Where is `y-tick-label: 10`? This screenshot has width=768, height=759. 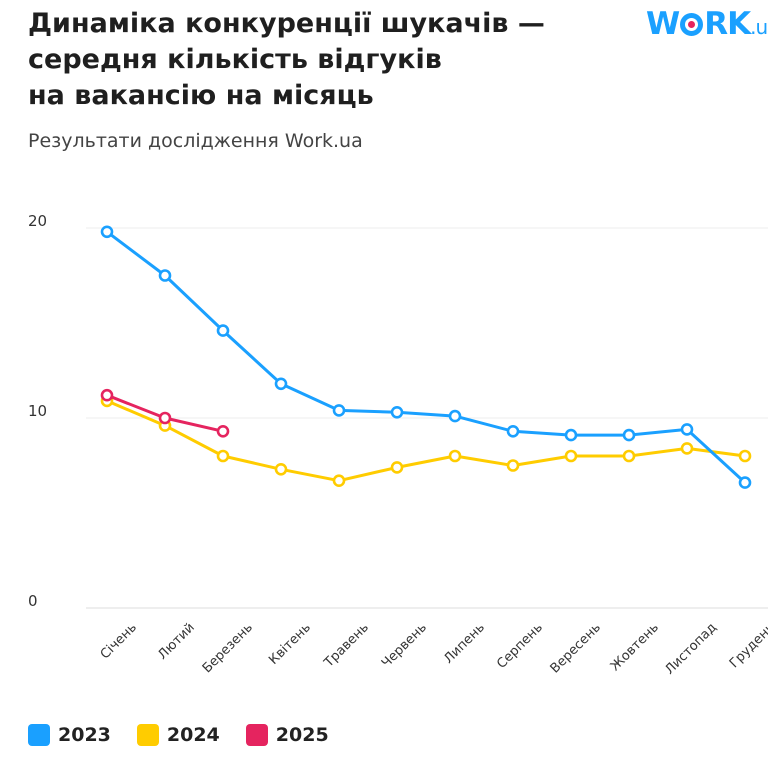
y-tick-label: 10 is located at coordinates (37, 411).